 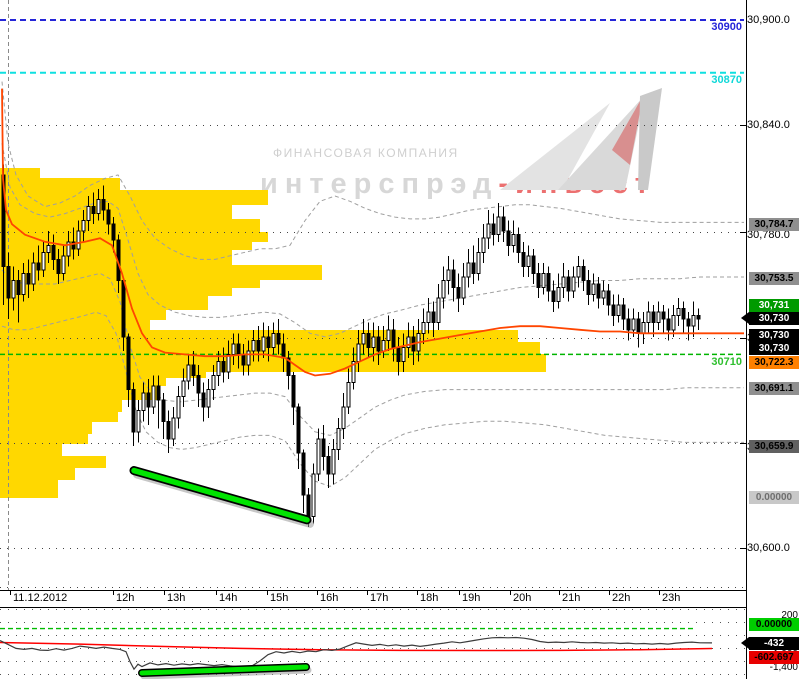 I want to click on trendline-main, so click(x=221, y=497).